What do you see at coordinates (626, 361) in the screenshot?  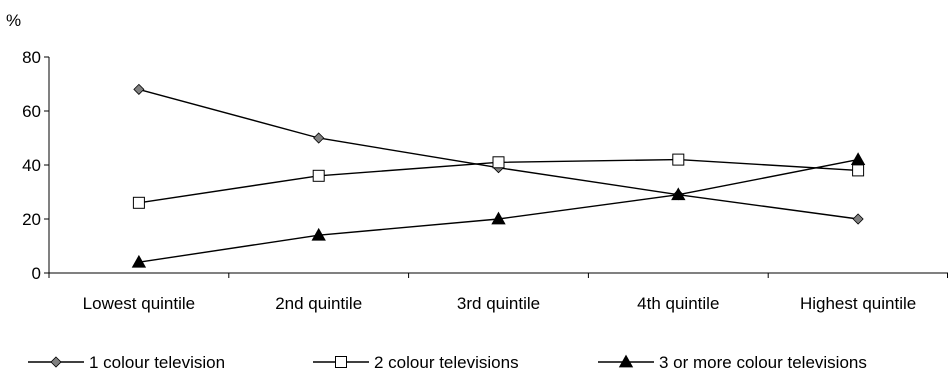 I see `legend-marker-triangle` at bounding box center [626, 361].